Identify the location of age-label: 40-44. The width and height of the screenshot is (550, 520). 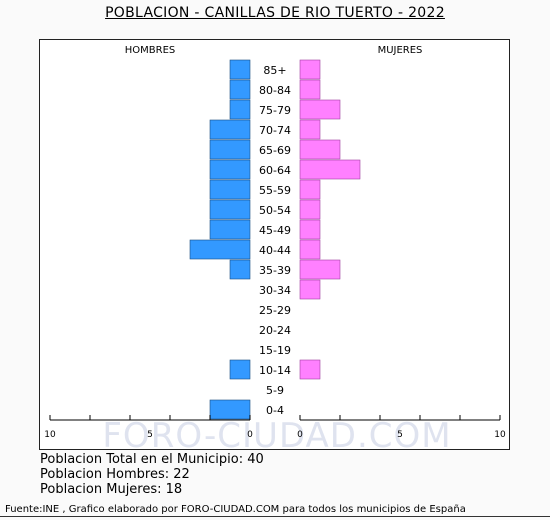
(275, 250).